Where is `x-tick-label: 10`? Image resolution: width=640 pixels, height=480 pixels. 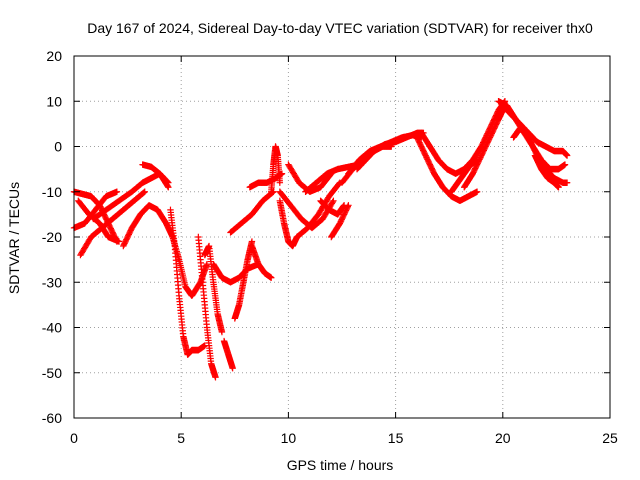 x-tick-label: 10 is located at coordinates (289, 438).